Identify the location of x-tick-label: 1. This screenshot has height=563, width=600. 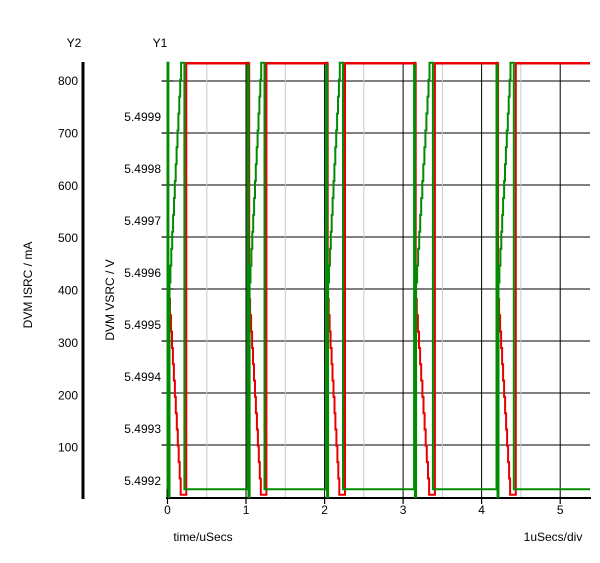
(246, 510).